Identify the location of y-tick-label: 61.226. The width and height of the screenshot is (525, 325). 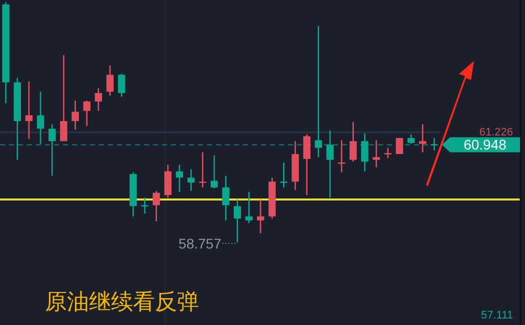
(496, 132).